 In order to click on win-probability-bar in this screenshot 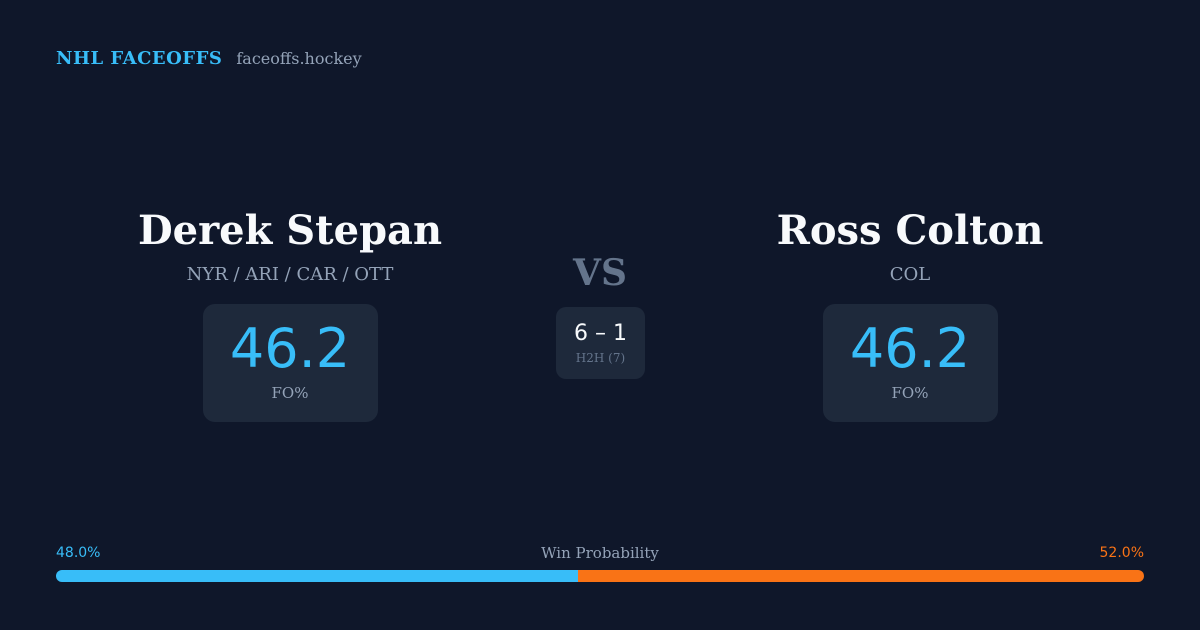, I will do `click(600, 576)`.